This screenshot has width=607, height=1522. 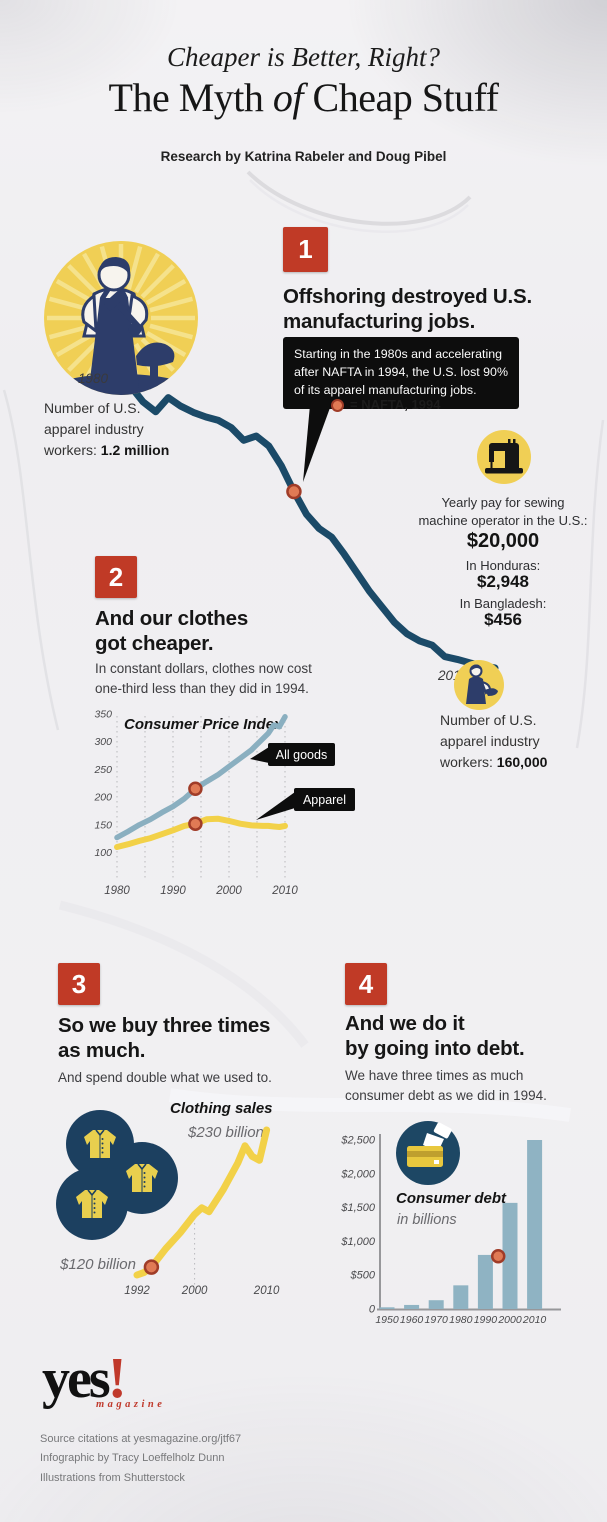 I want to click on y-tick-label: 300, so click(x=103, y=742).